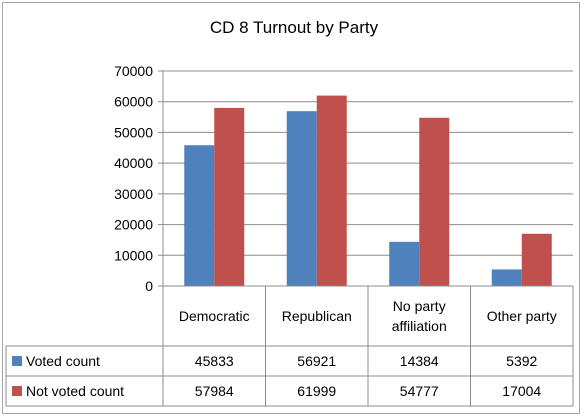  What do you see at coordinates (419, 391) in the screenshot?
I see `data-table-value: 54777` at bounding box center [419, 391].